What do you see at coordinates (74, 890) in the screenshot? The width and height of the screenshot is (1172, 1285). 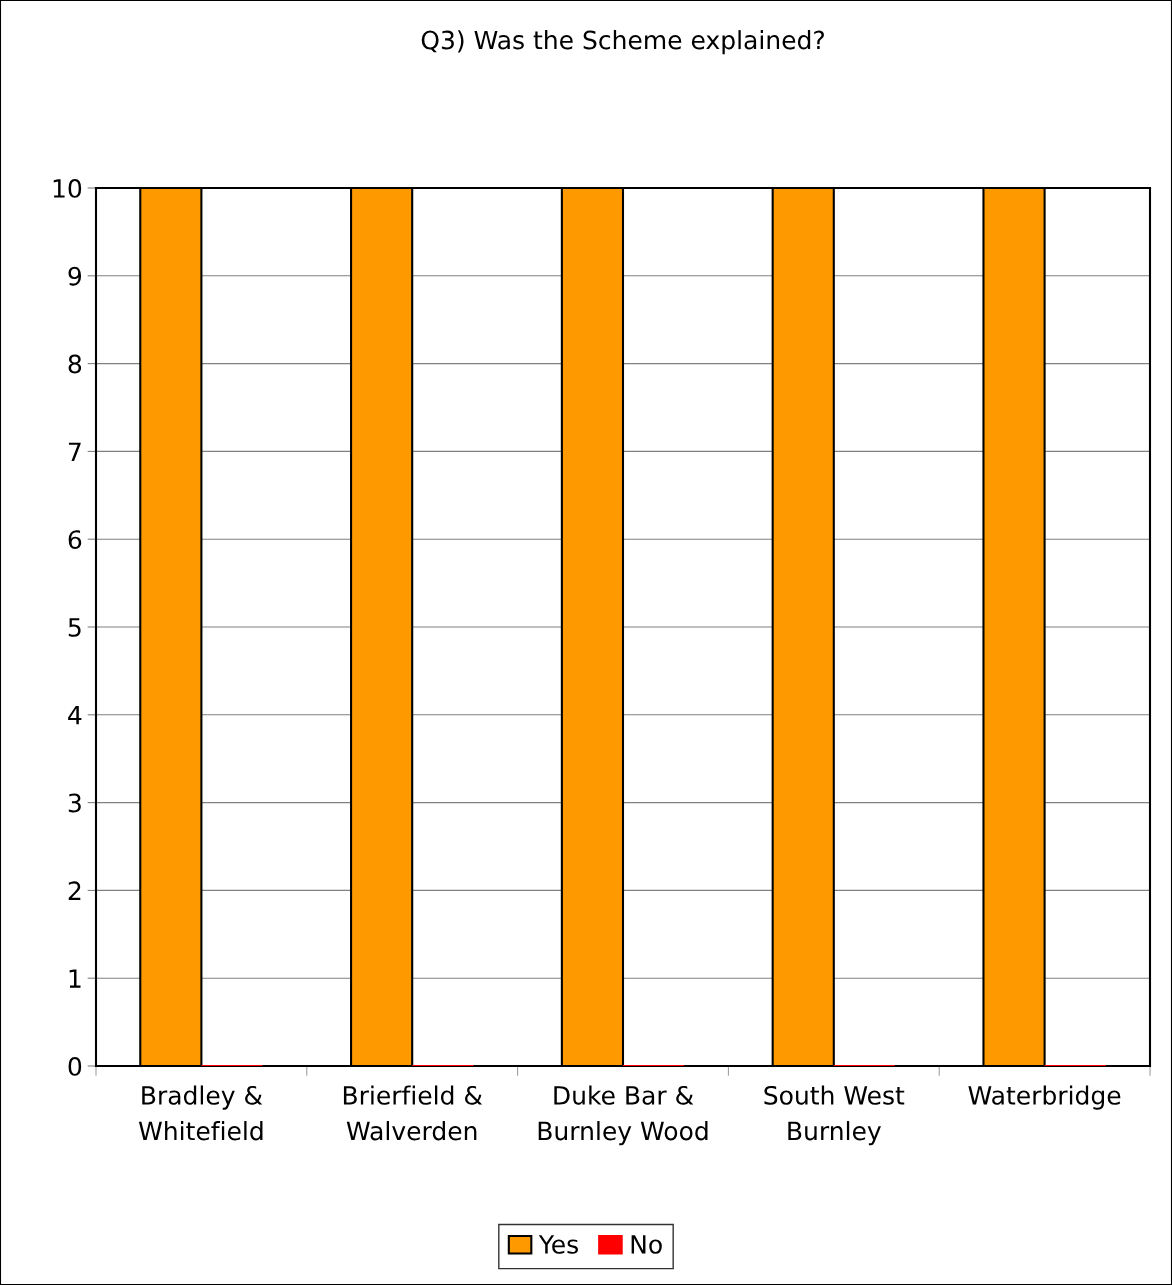 I see `y-tick-label: 2` at bounding box center [74, 890].